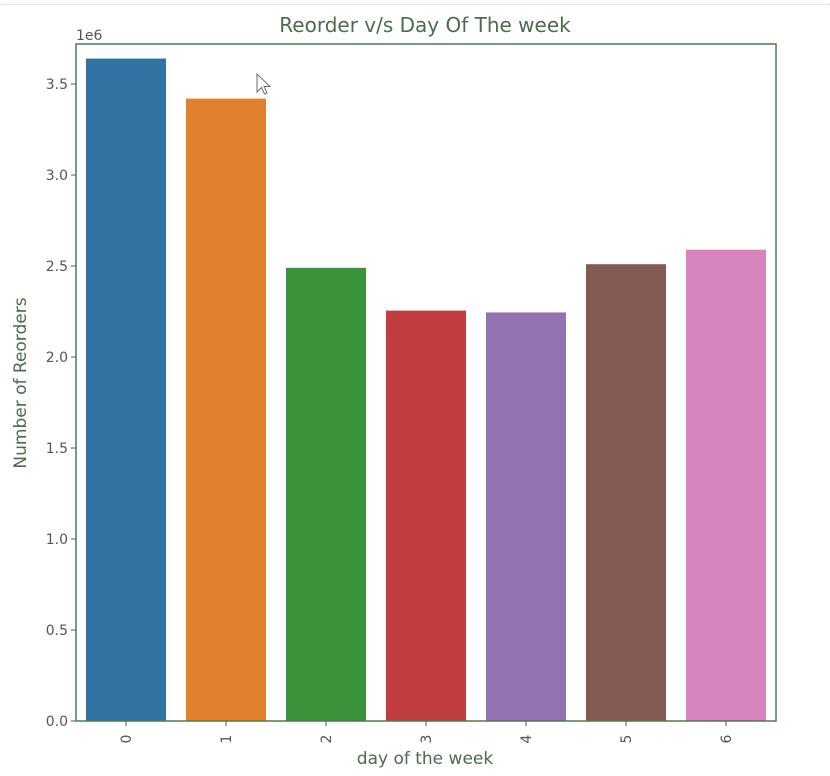  I want to click on top-dotted-divider, so click(415, 4).